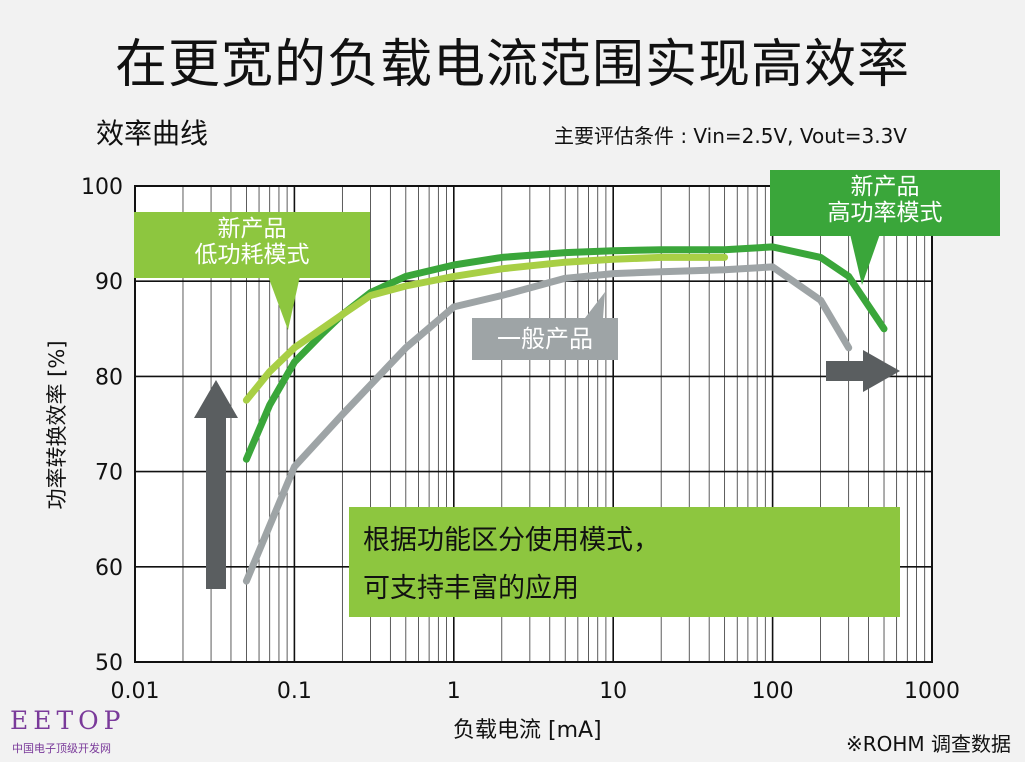  Describe the element at coordinates (863, 371) in the screenshot. I see `right-arrow-icon` at that location.